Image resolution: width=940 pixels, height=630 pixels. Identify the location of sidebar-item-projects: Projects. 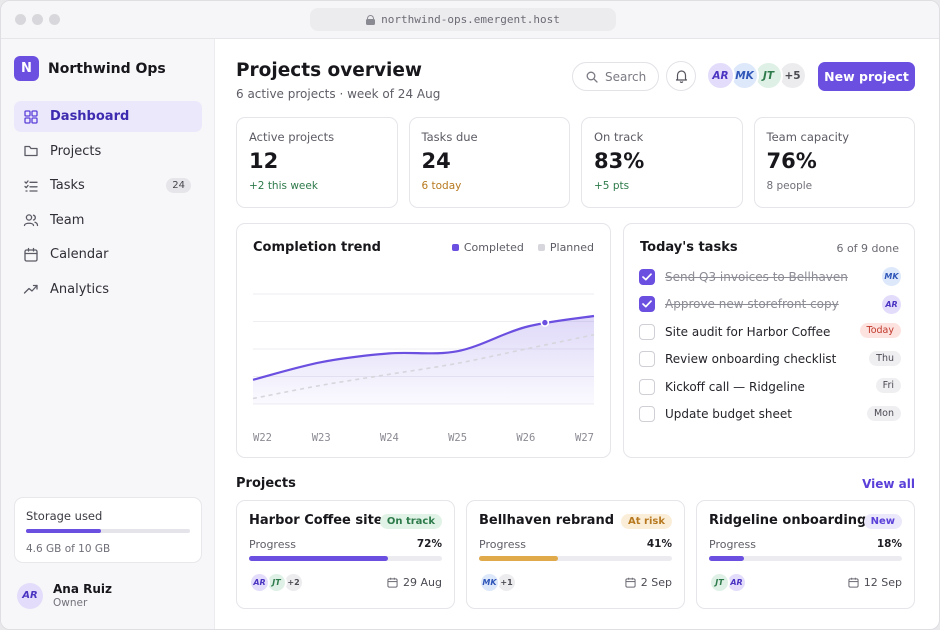
(108, 151).